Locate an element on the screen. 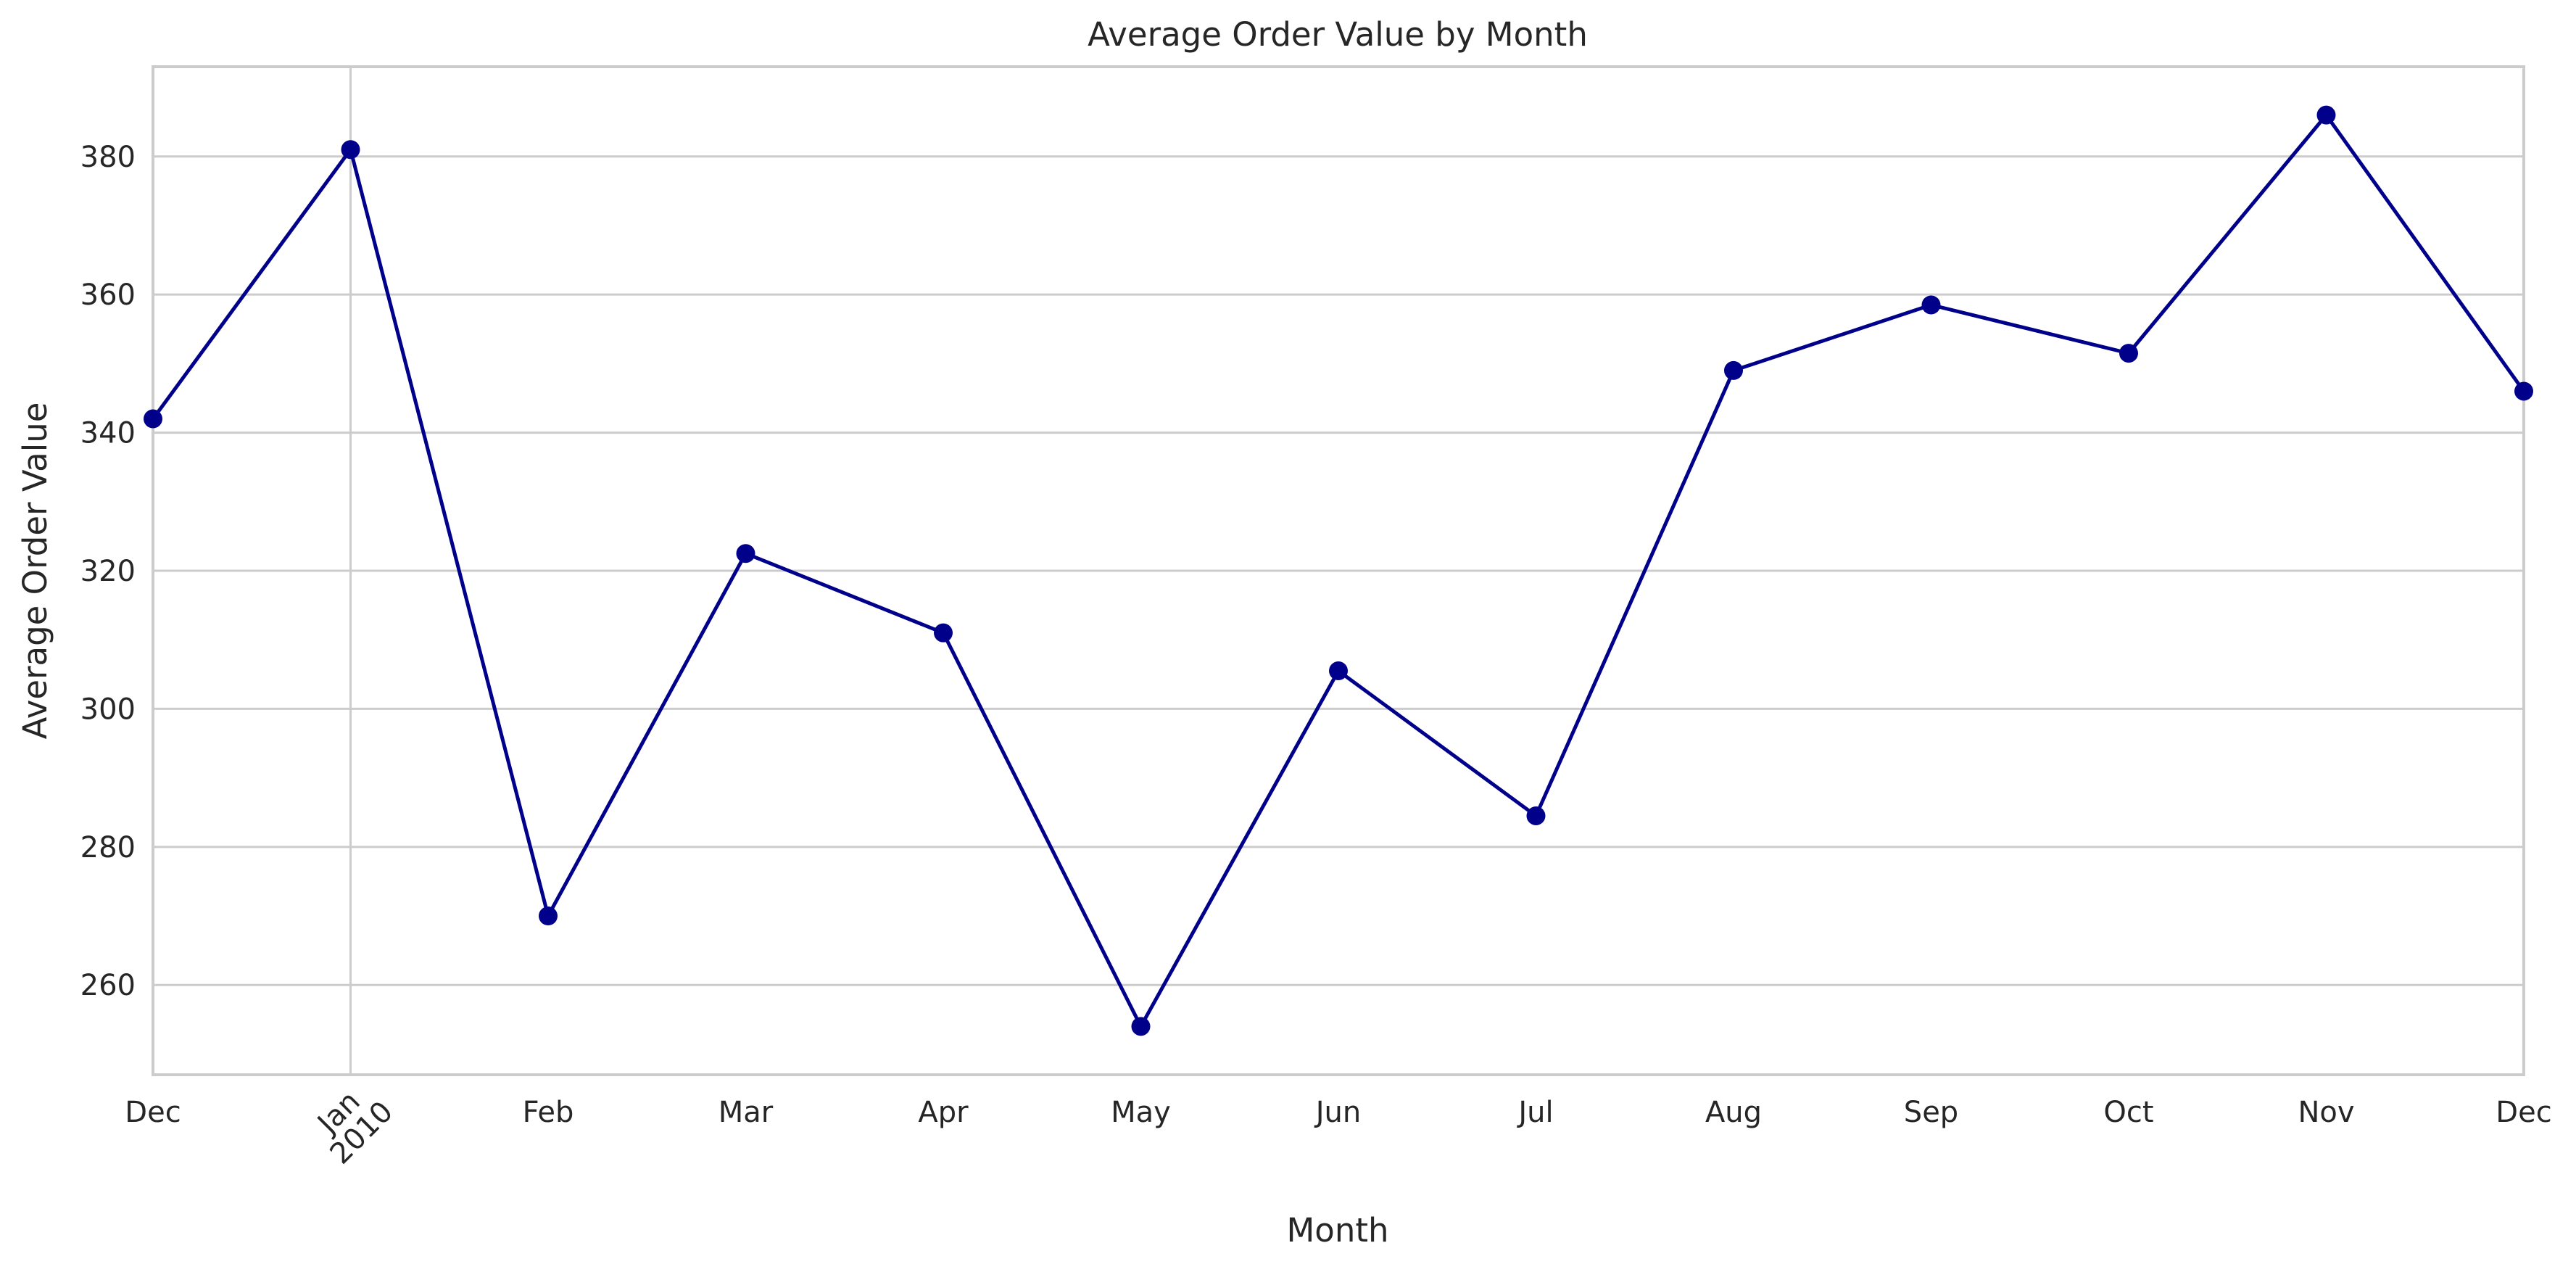  y-axis-ticks: 260 280 300 320 340 360 380 is located at coordinates (108, 571).